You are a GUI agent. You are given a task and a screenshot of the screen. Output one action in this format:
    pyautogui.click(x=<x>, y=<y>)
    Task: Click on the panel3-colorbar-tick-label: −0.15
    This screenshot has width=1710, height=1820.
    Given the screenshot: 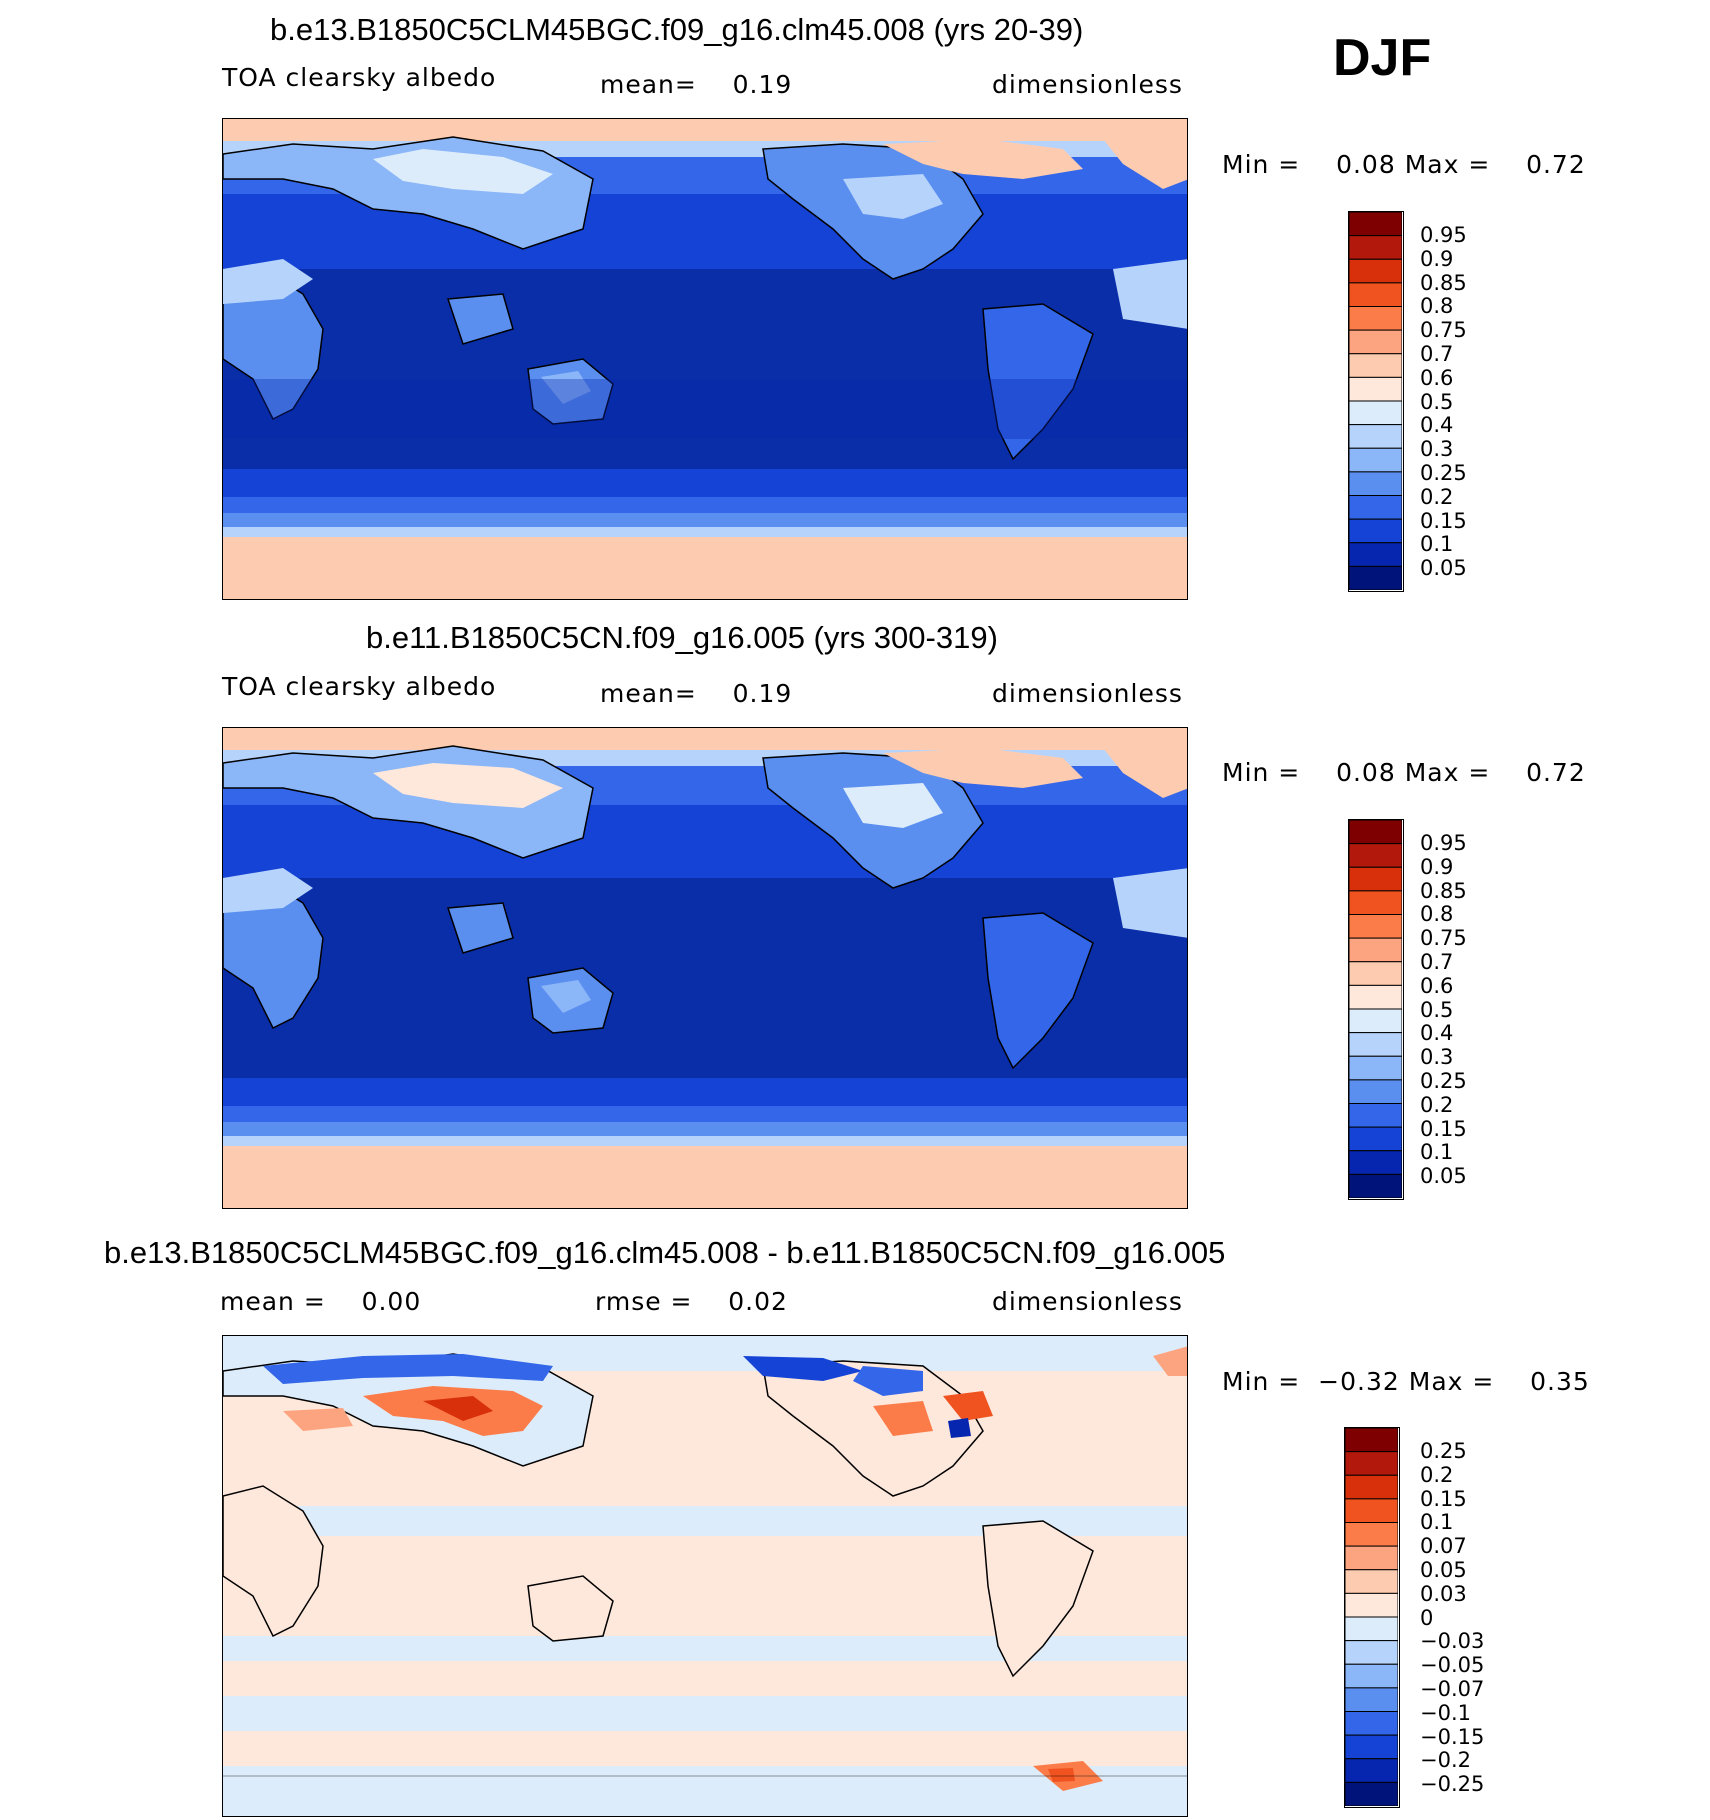 What is the action you would take?
    pyautogui.click(x=1452, y=1736)
    